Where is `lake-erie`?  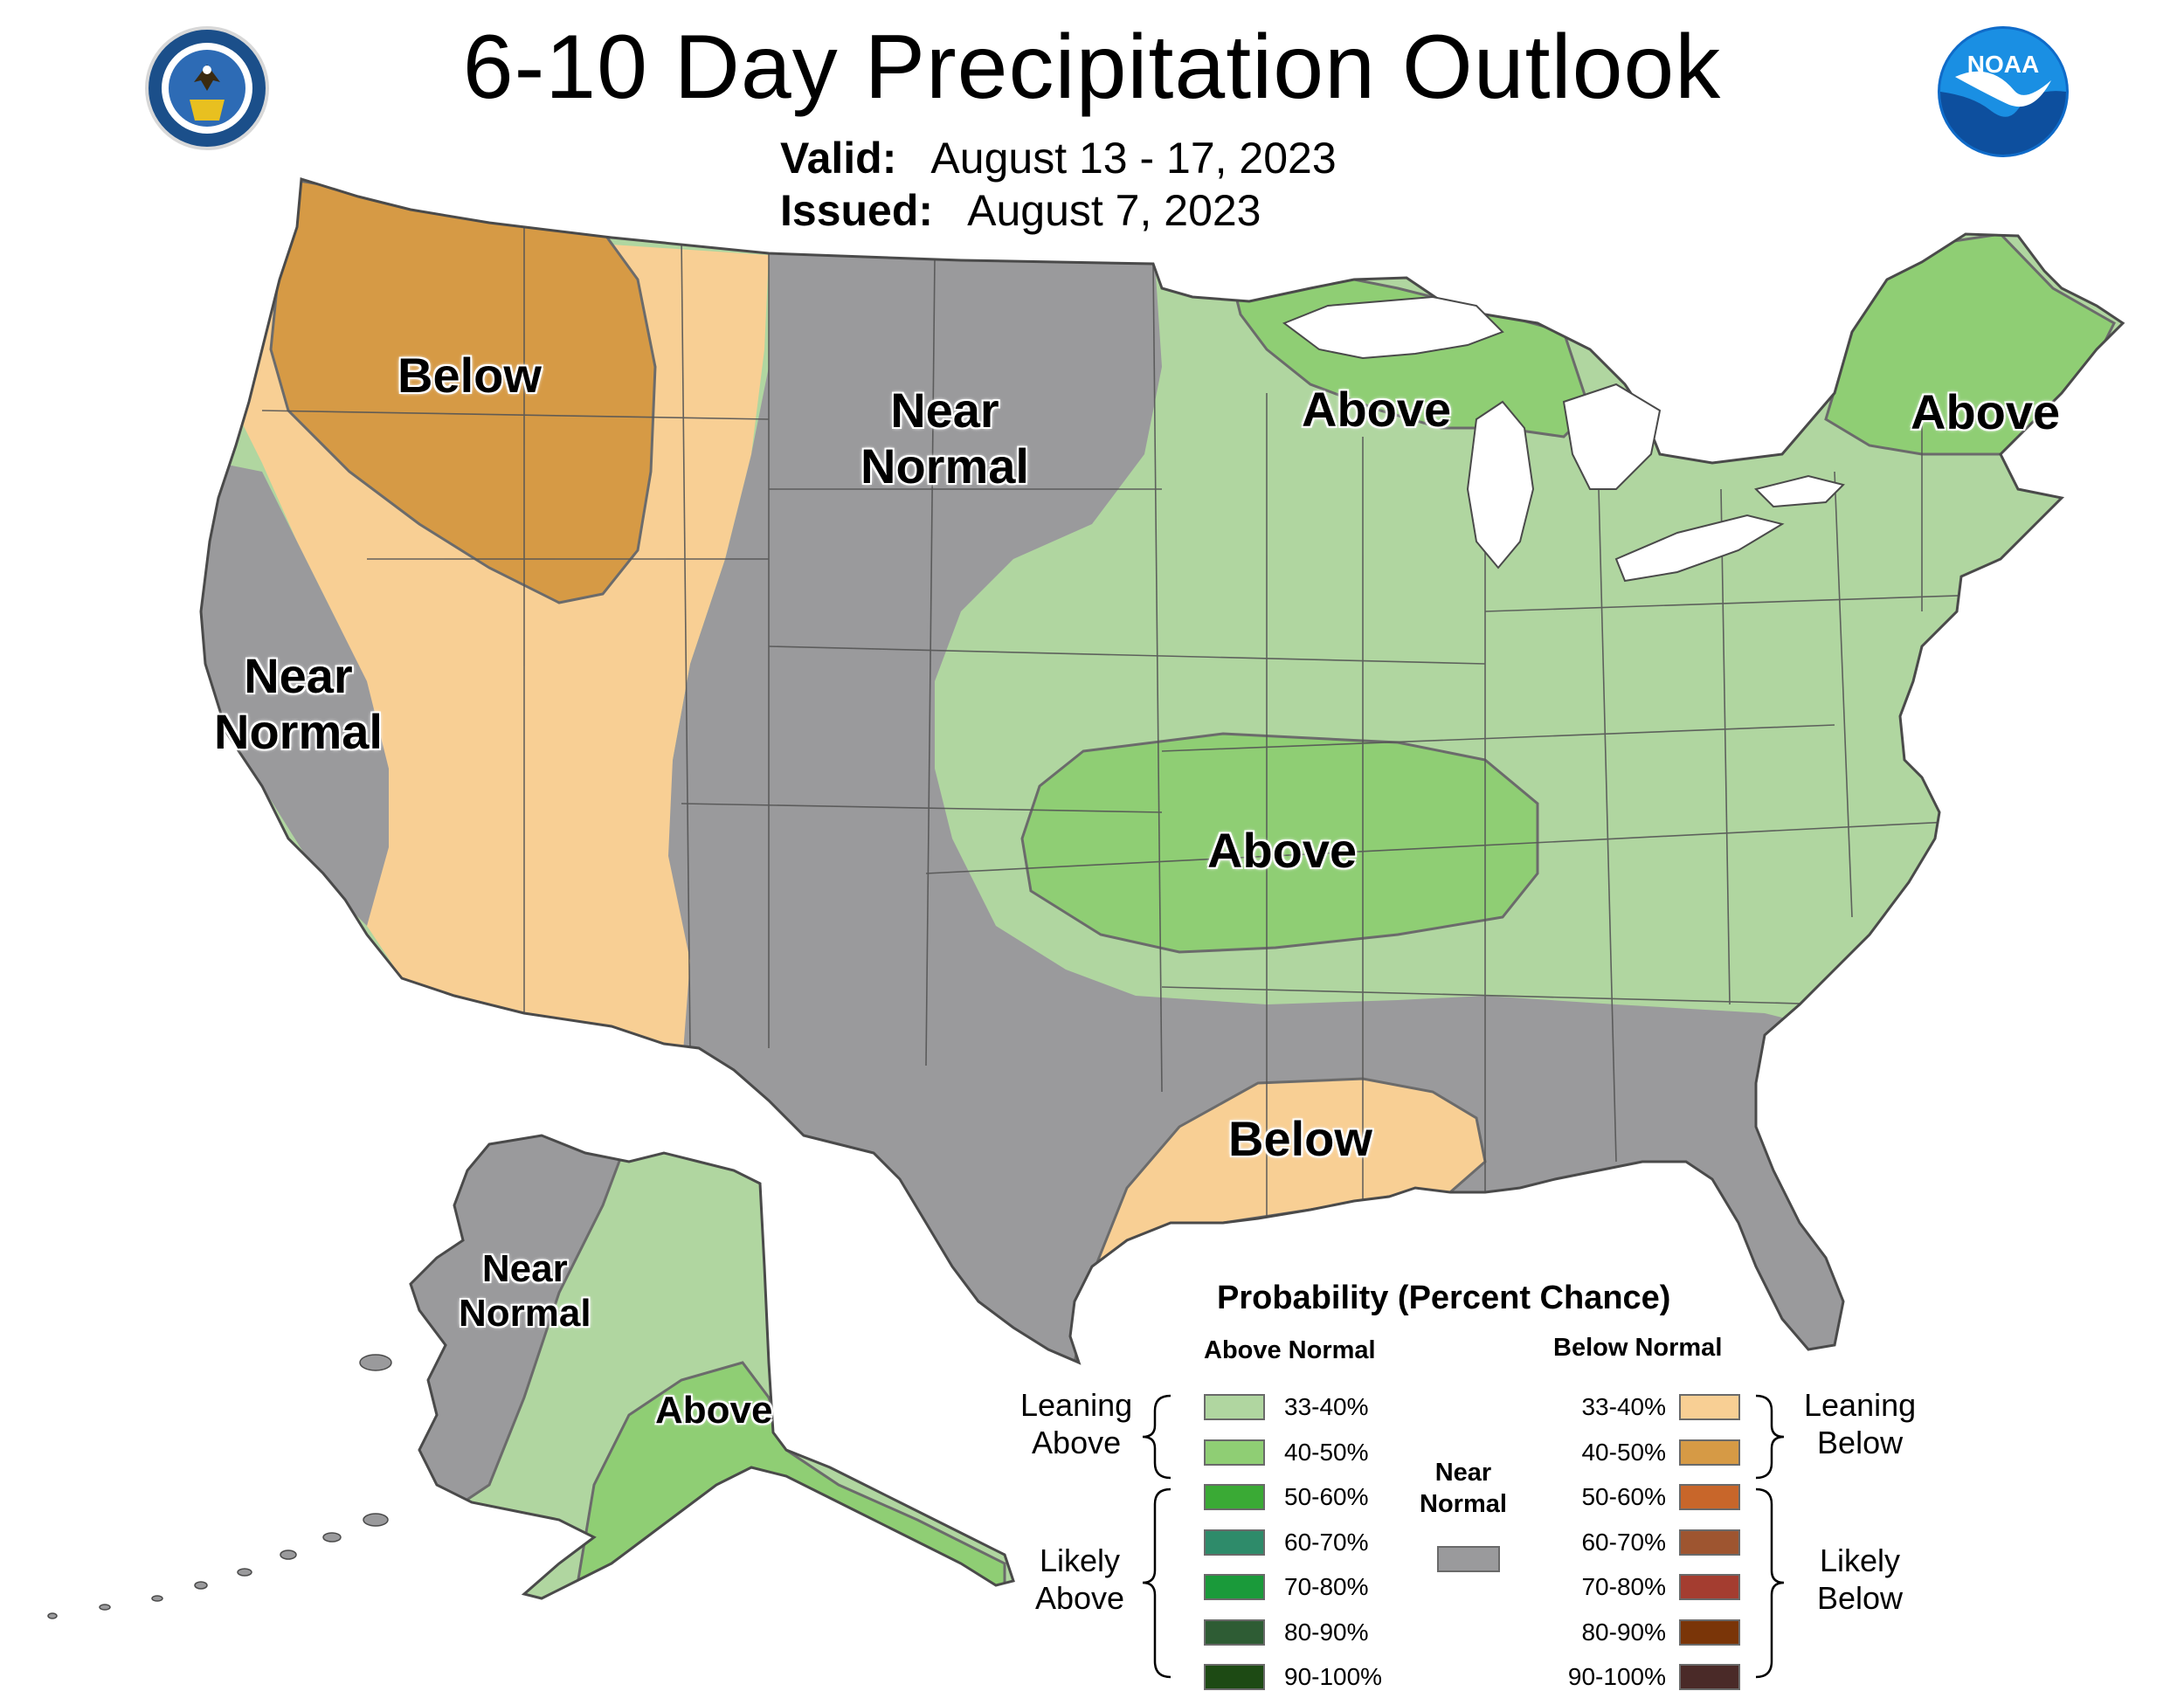
lake-erie is located at coordinates (1699, 548).